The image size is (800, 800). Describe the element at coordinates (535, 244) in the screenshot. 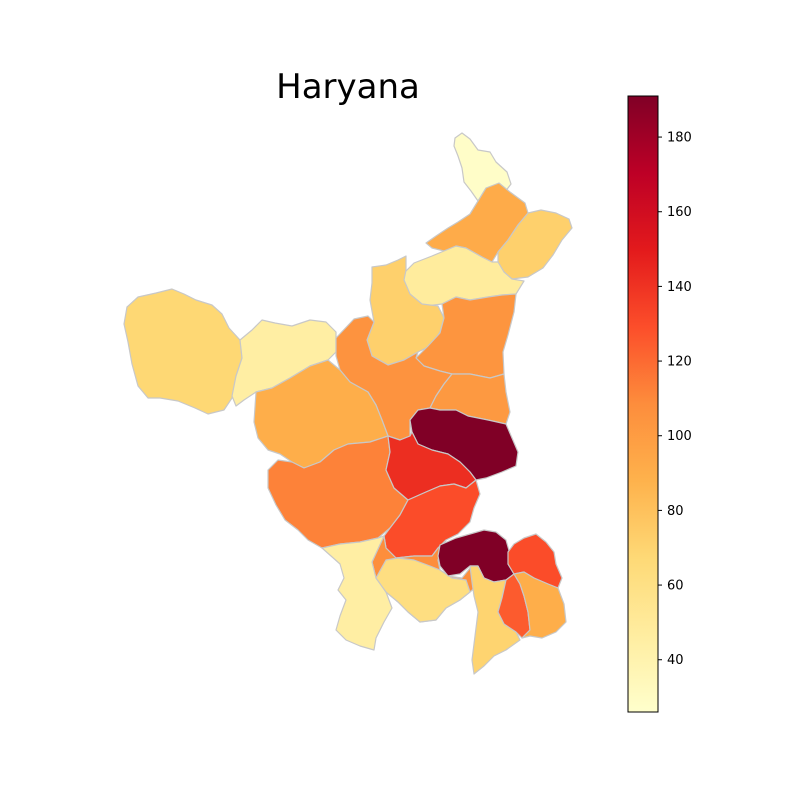

I see `district-d3` at that location.